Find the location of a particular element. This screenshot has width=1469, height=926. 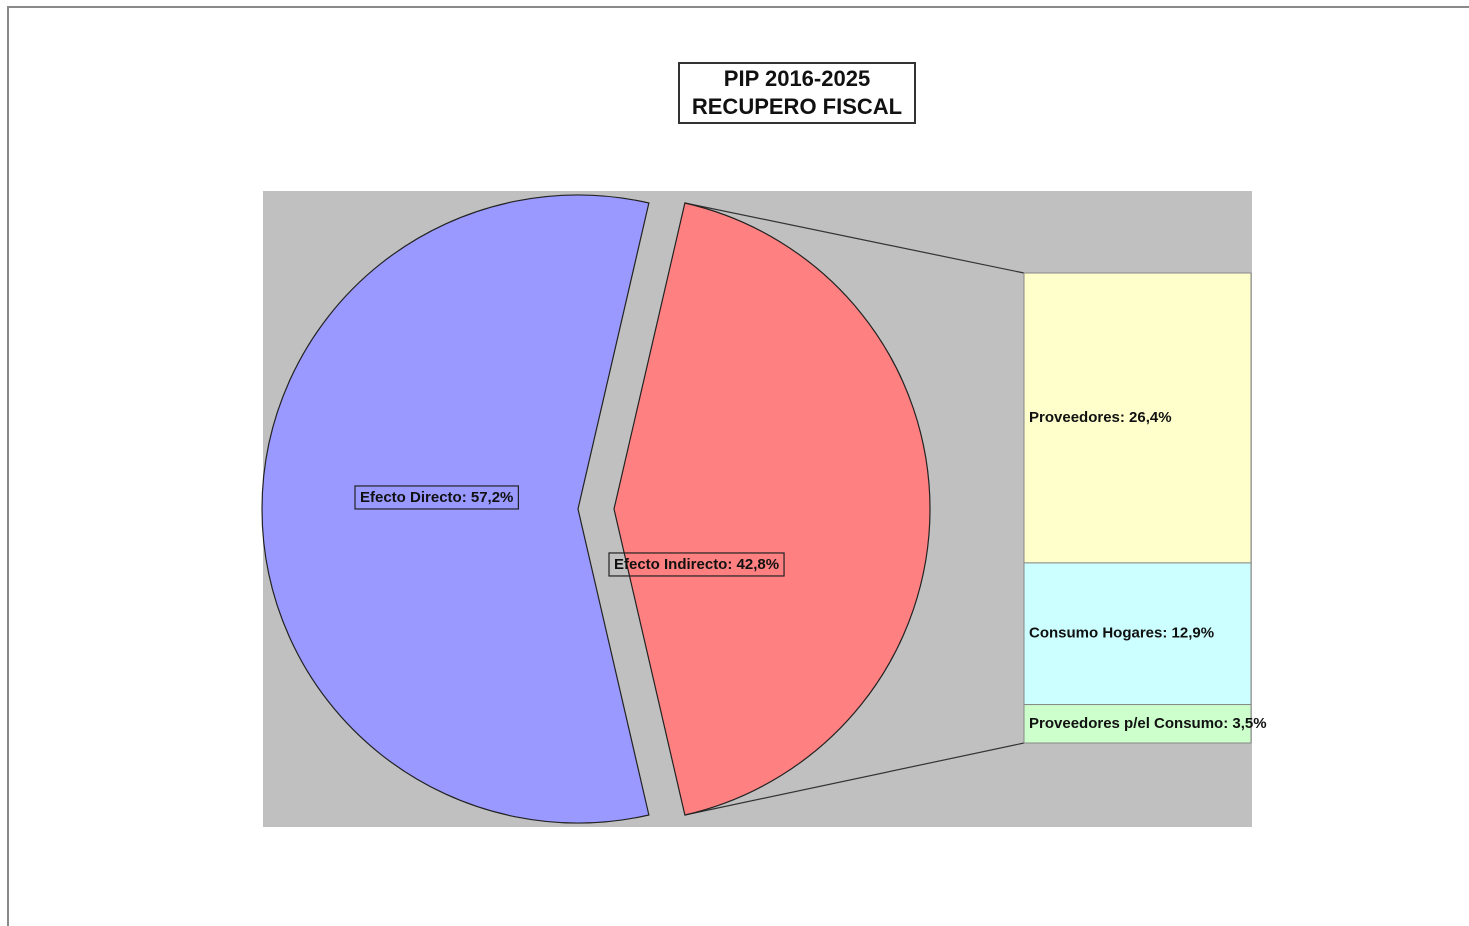

label-proveedores-consumo: Proveedores p/el Consumo: 3,5% is located at coordinates (1148, 723).